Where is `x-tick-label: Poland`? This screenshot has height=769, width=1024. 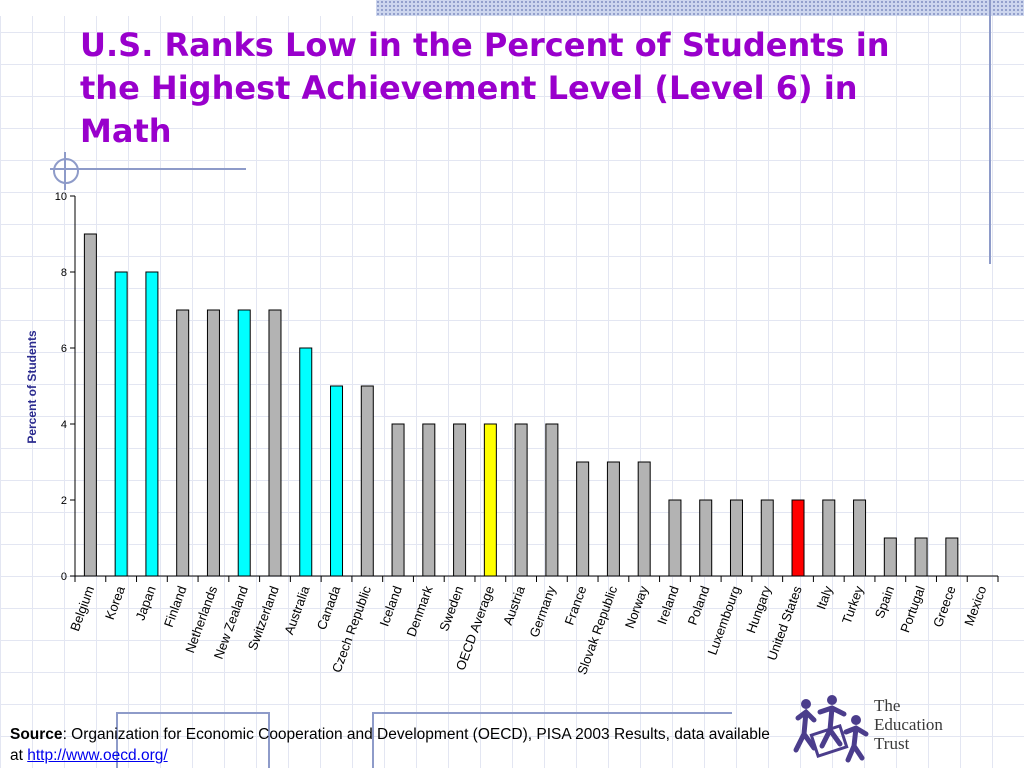 x-tick-label: Poland is located at coordinates (699, 605).